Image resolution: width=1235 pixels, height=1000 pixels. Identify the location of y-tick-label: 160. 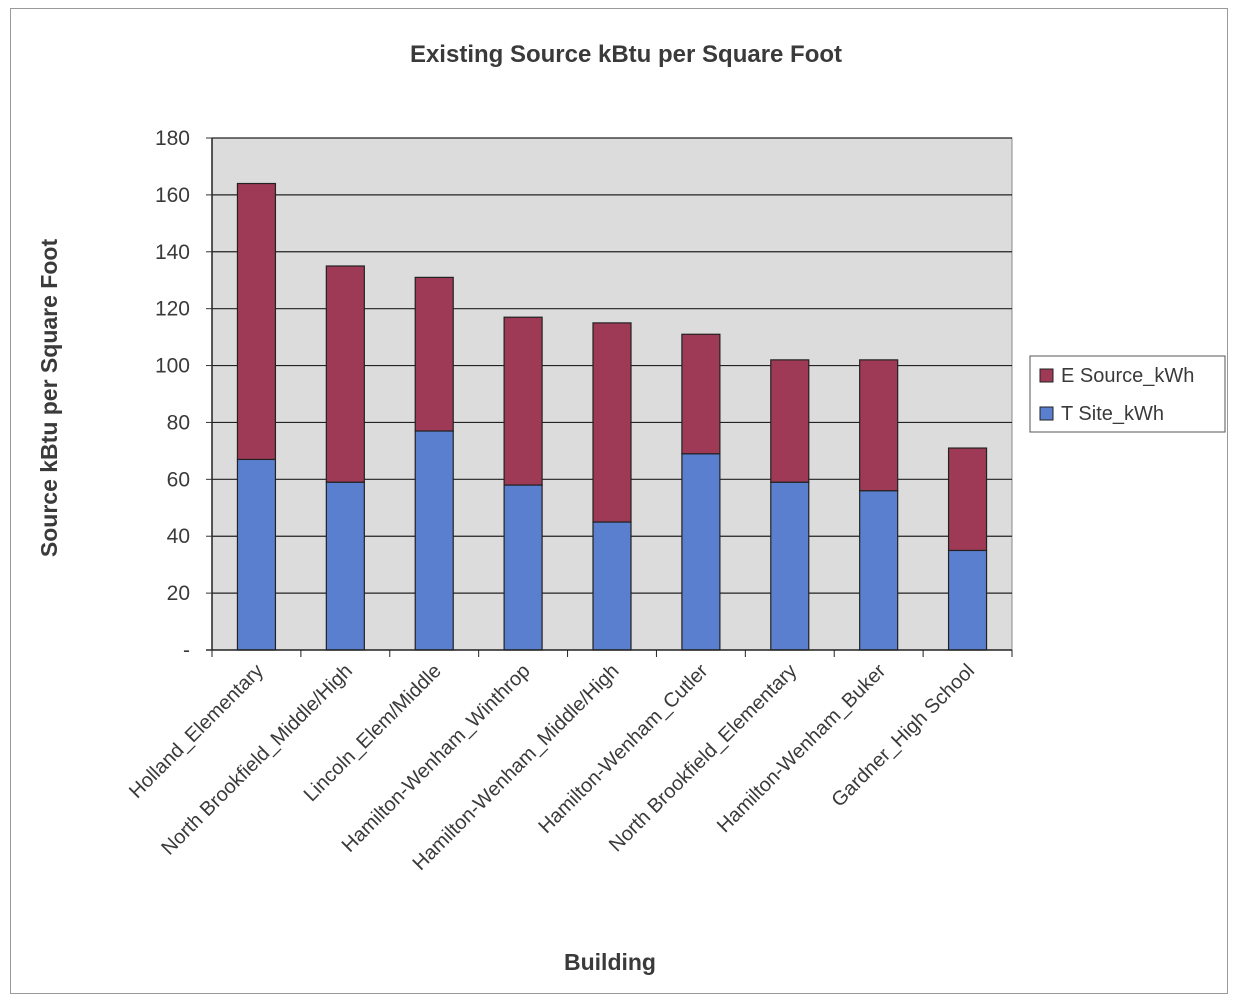
(172, 195).